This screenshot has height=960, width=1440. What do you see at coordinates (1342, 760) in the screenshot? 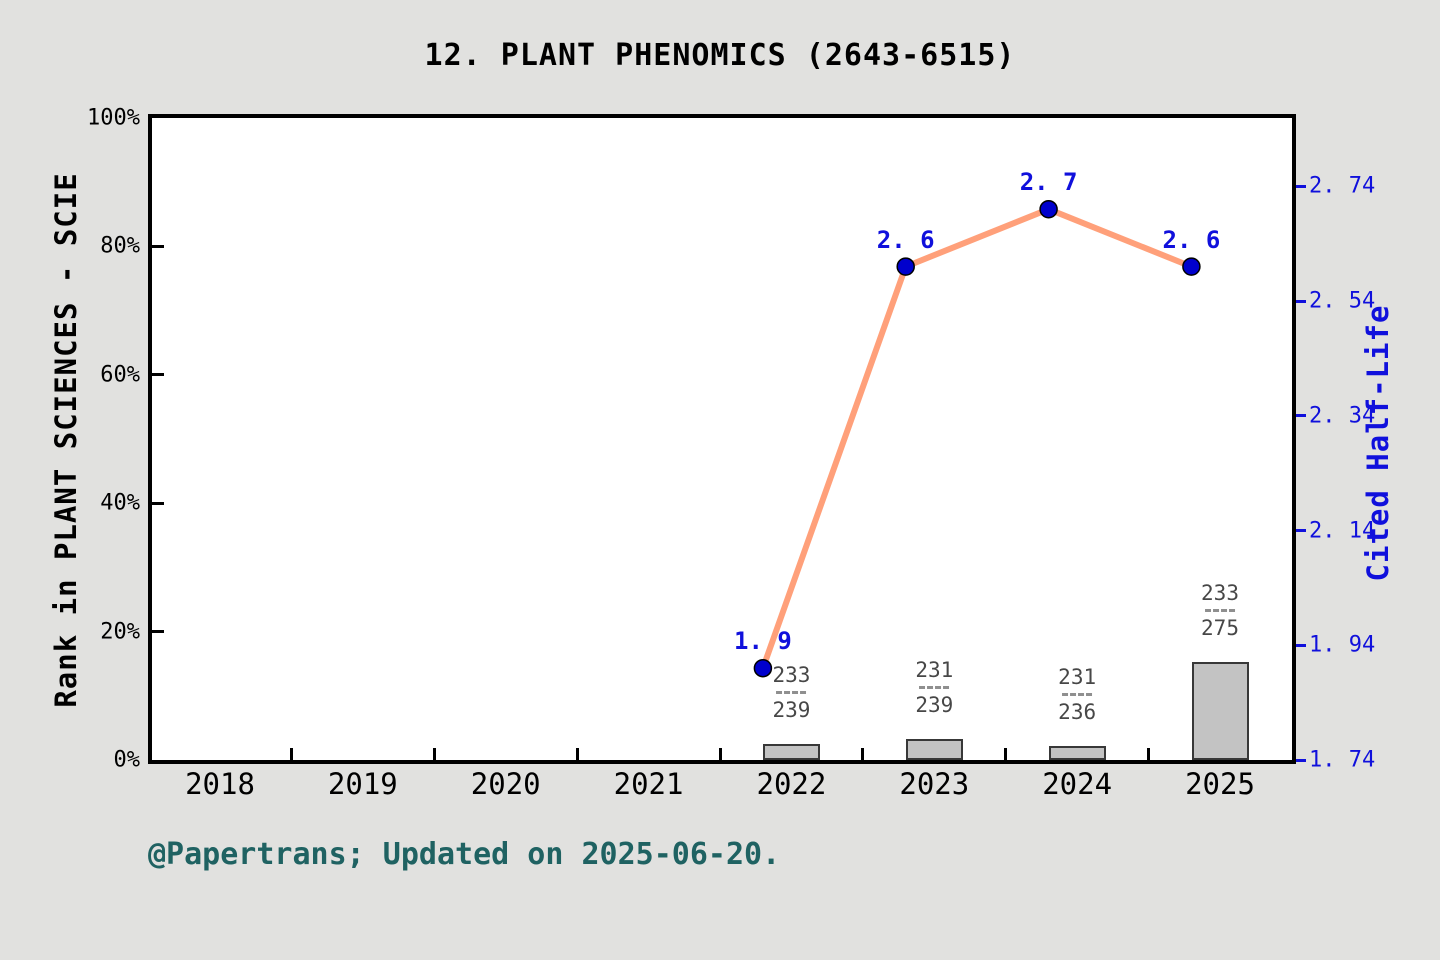
I see `right-tick-label: 1. 74` at bounding box center [1342, 760].